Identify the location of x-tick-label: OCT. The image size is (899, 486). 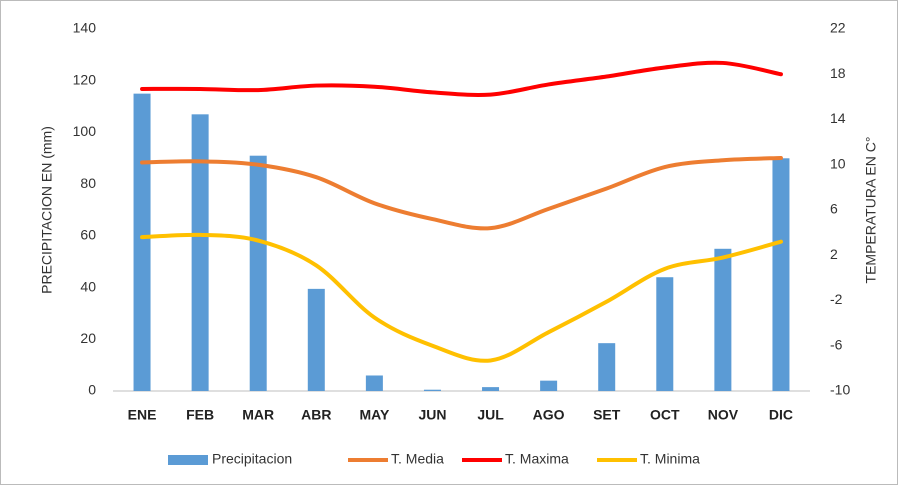
(665, 415).